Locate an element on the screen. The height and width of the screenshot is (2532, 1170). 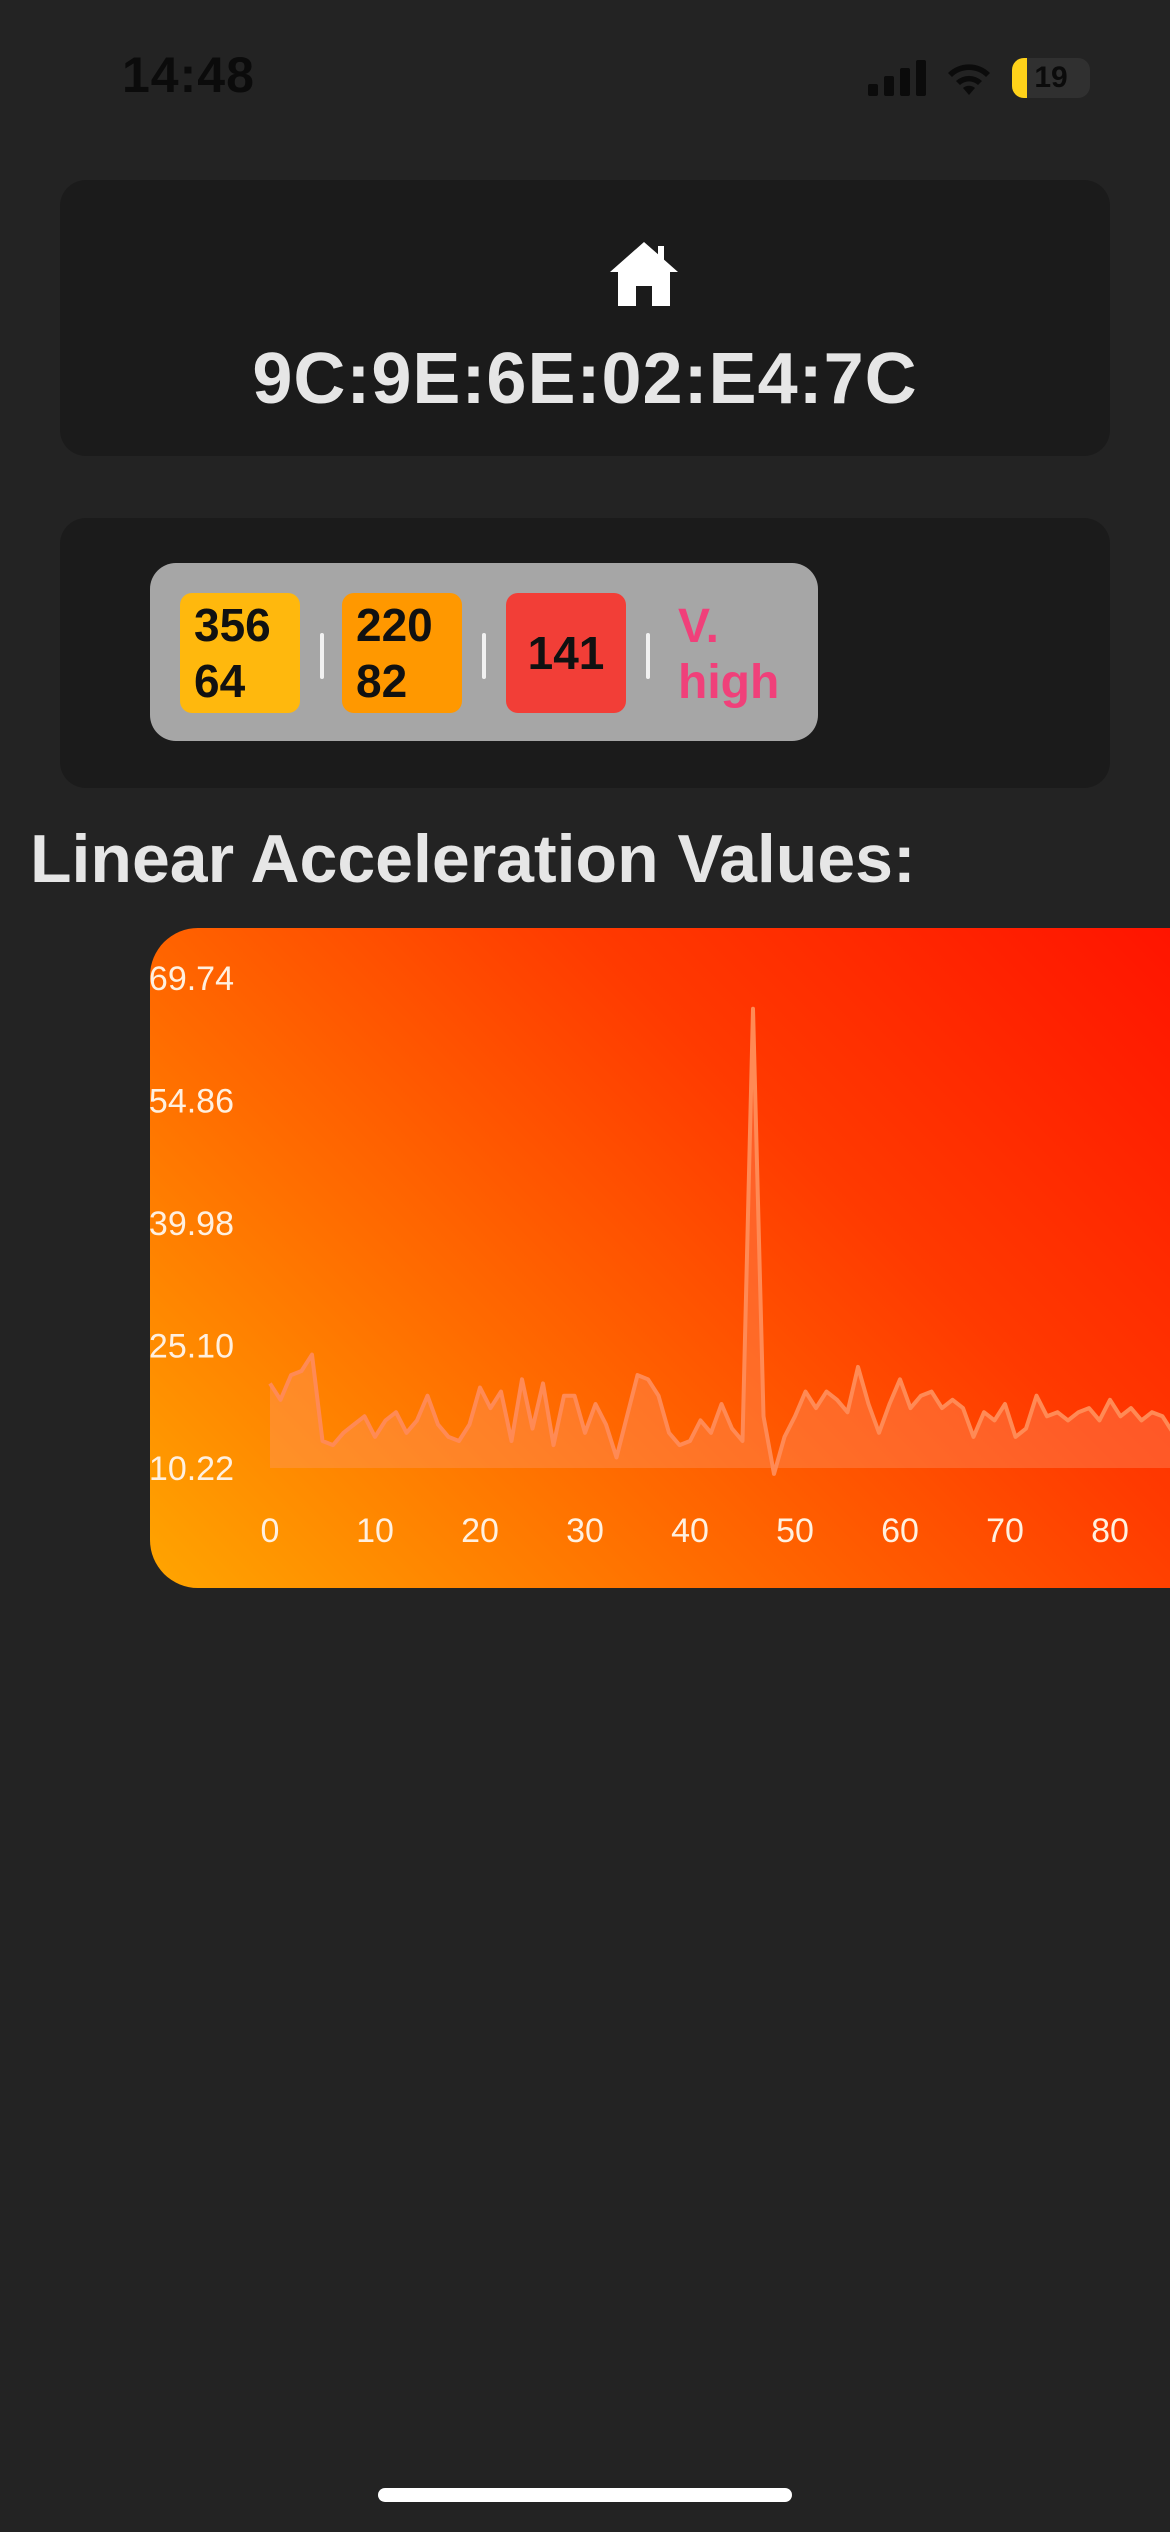
x-tick-label: 50 is located at coordinates (795, 1531).